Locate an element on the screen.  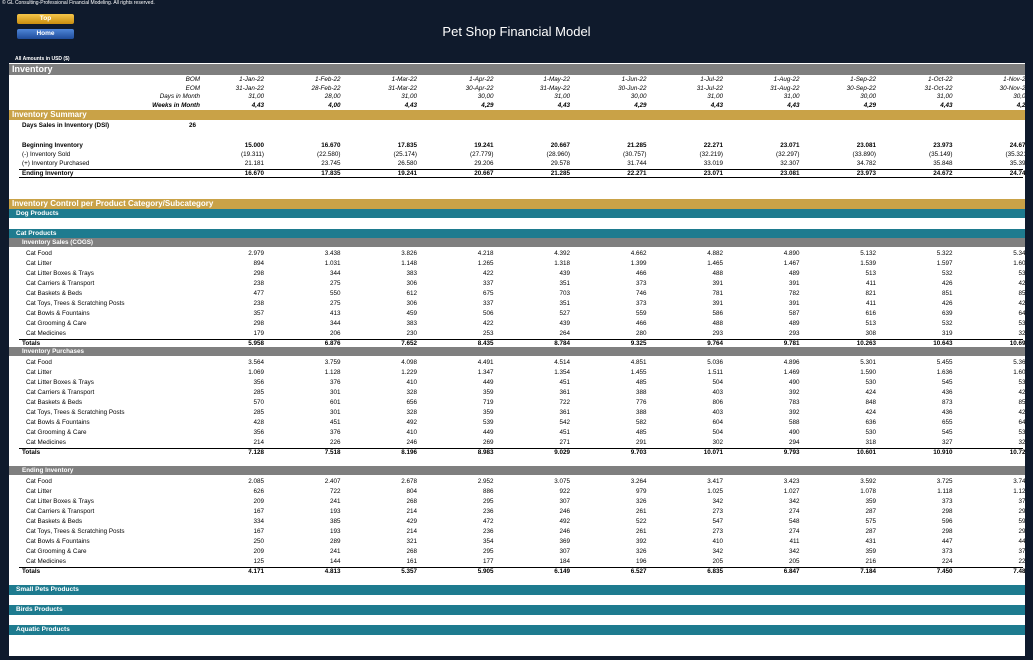
table-cell: 19.241 is located at coordinates (484, 145).